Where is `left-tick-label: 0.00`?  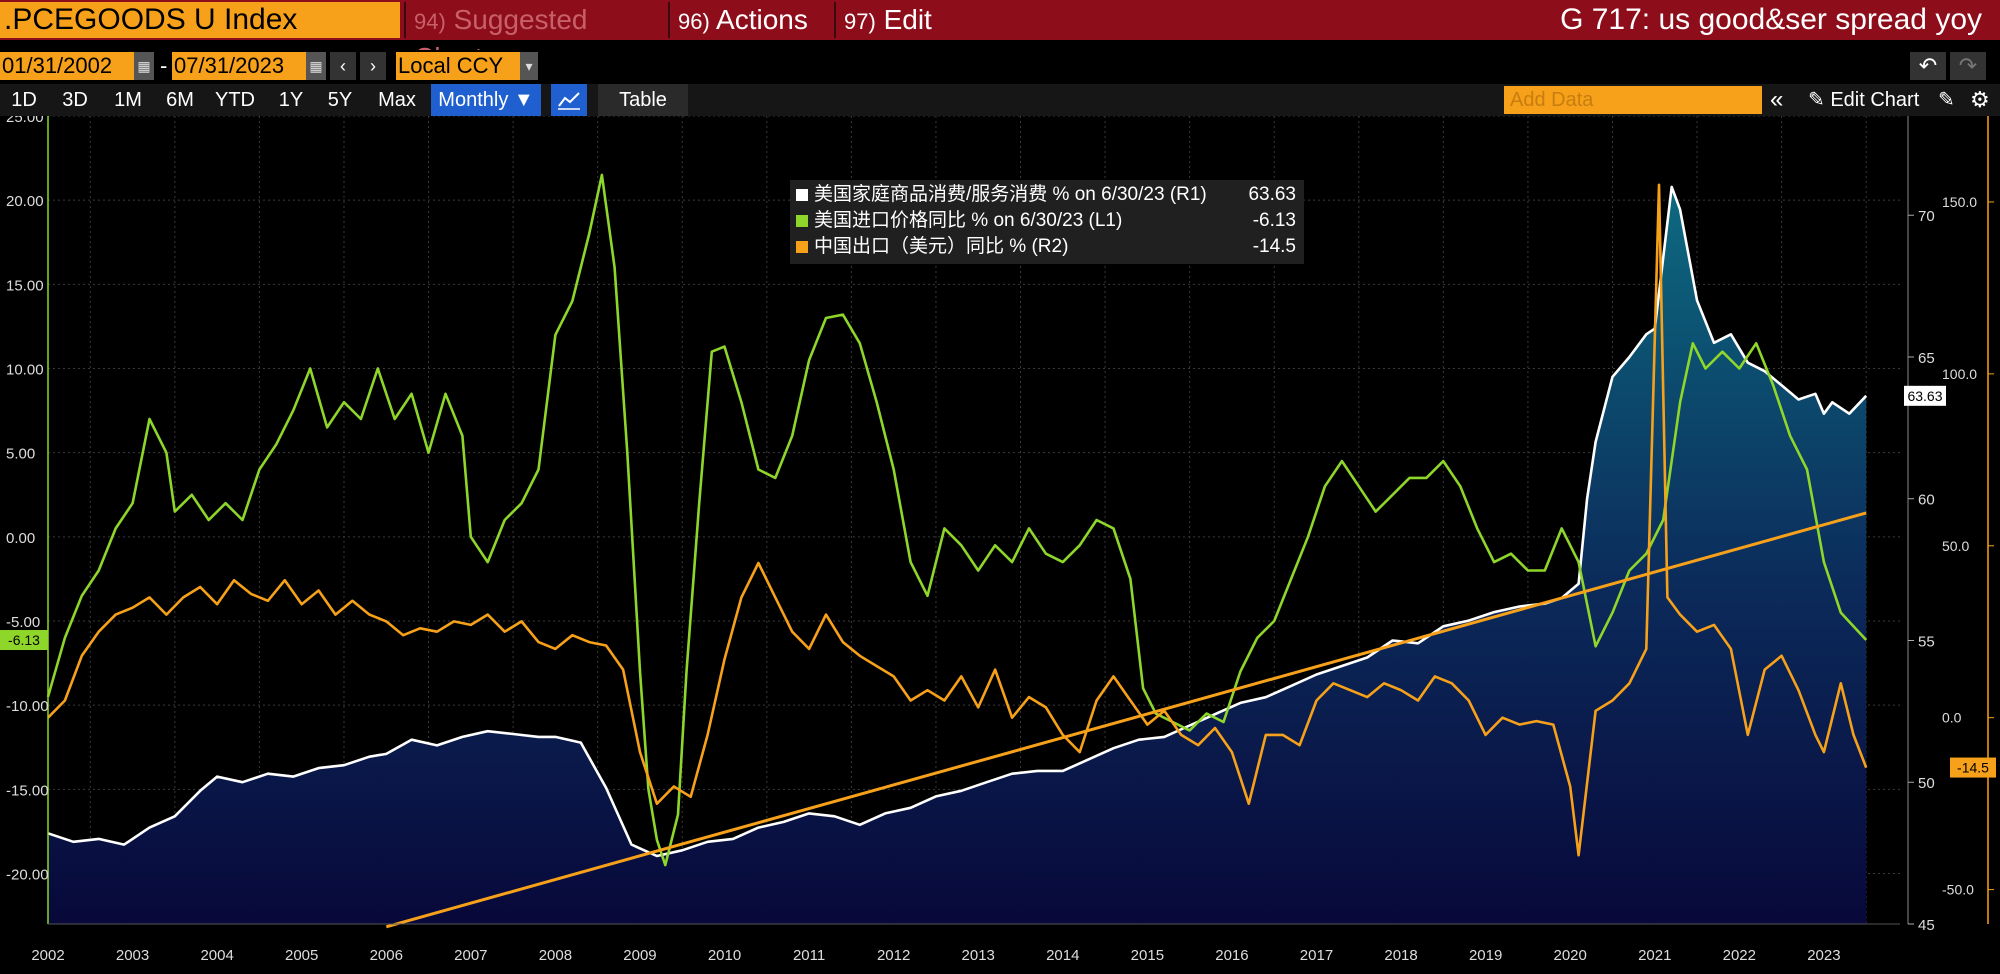
left-tick-label: 0.00 is located at coordinates (20, 538).